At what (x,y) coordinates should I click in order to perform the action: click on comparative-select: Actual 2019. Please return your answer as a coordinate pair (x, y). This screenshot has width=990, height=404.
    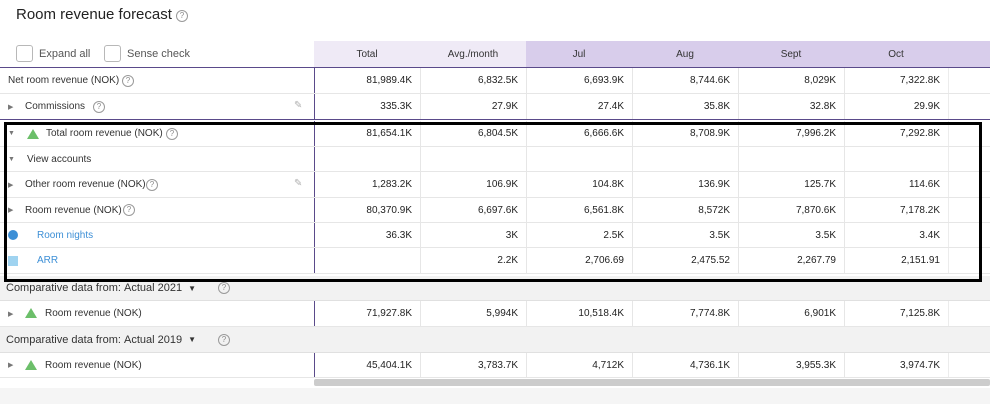
    Looking at the image, I should click on (153, 339).